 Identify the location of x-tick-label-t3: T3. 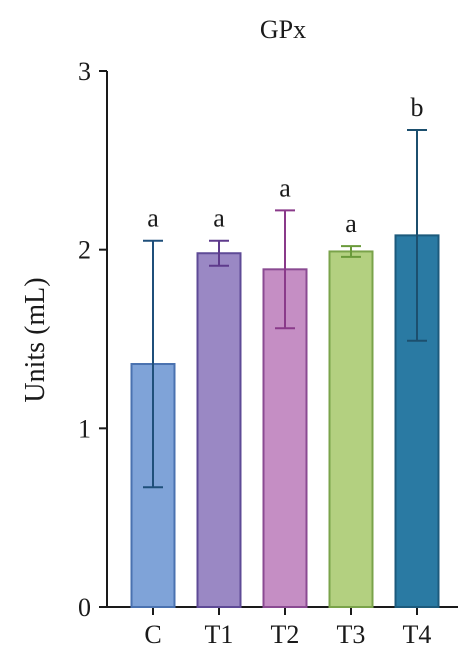
(351, 634).